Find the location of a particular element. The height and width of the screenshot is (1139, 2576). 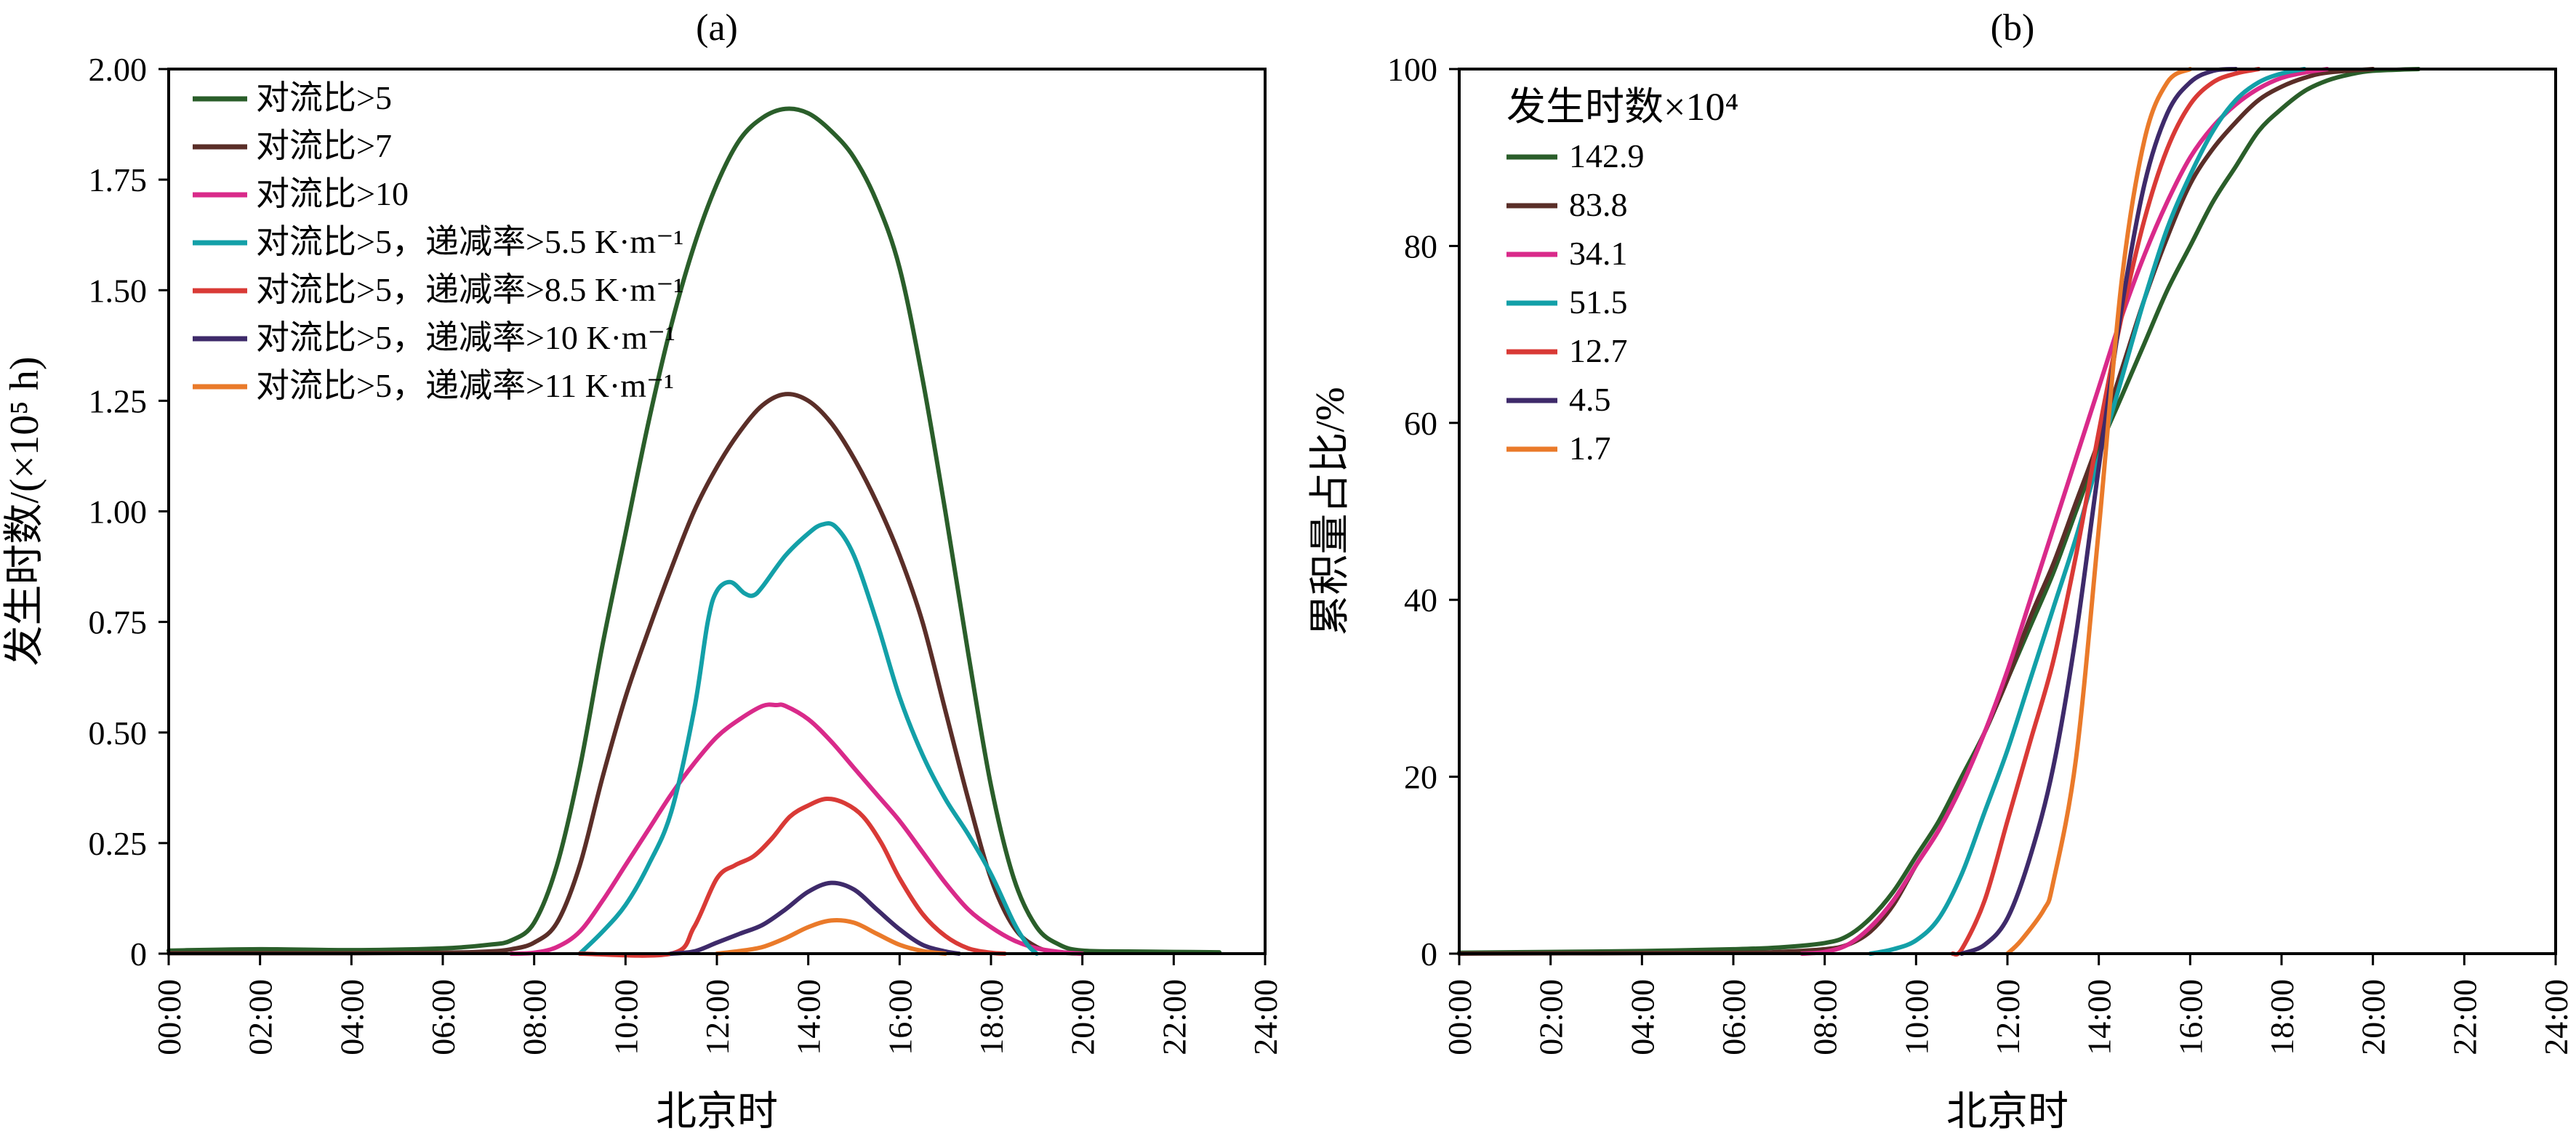

y-tick-label: 40 is located at coordinates (1420, 600).